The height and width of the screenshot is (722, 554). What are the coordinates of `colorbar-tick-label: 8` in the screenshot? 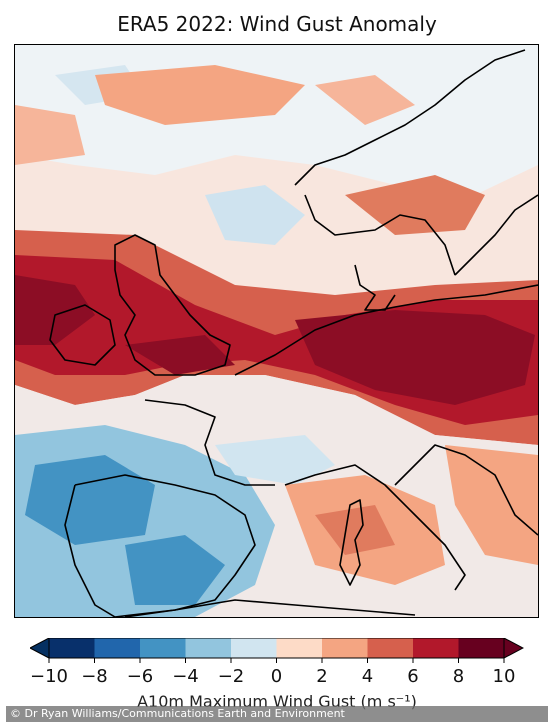 It's located at (458, 676).